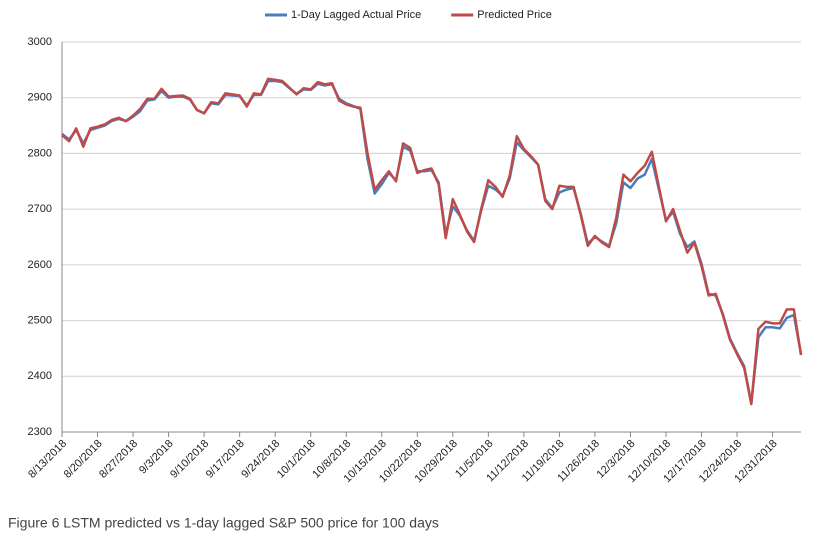  What do you see at coordinates (40, 42) in the screenshot?
I see `y-tick-label: 3000` at bounding box center [40, 42].